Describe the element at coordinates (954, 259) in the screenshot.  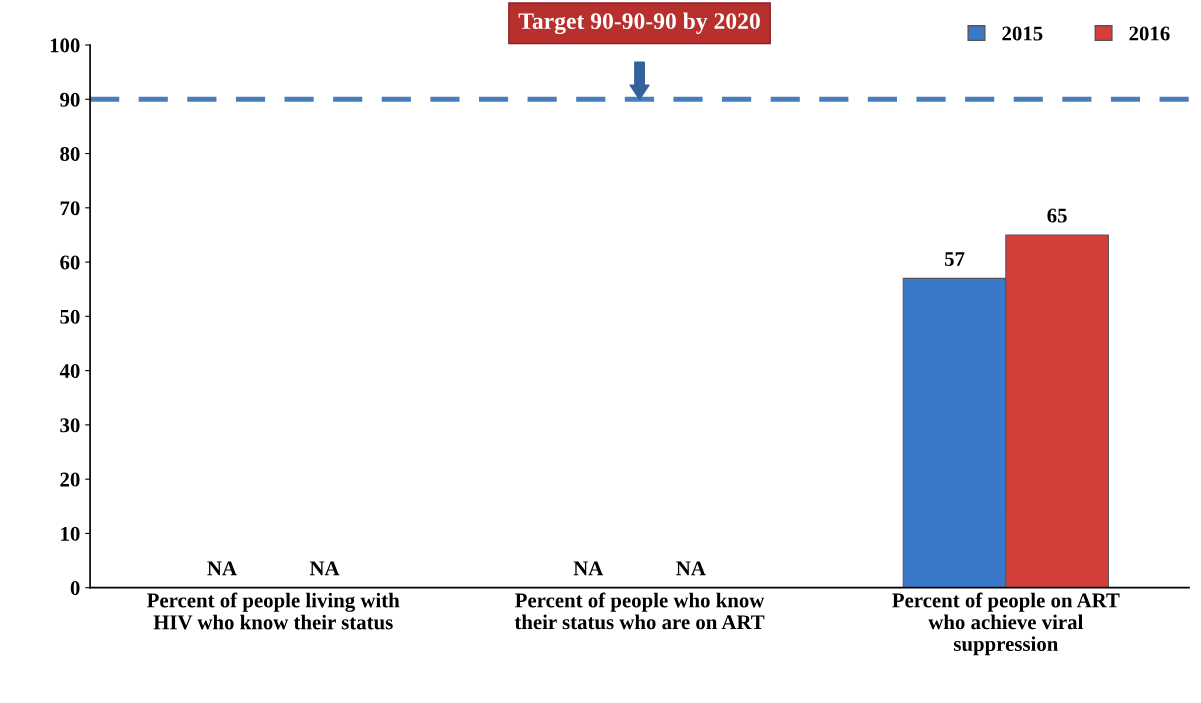
I see `data-label: 57` at that location.